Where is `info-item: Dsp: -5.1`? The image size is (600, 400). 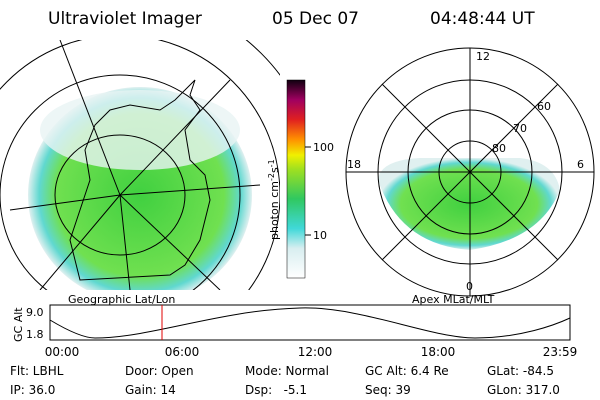
info-item: Dsp: -5.1 is located at coordinates (276, 390).